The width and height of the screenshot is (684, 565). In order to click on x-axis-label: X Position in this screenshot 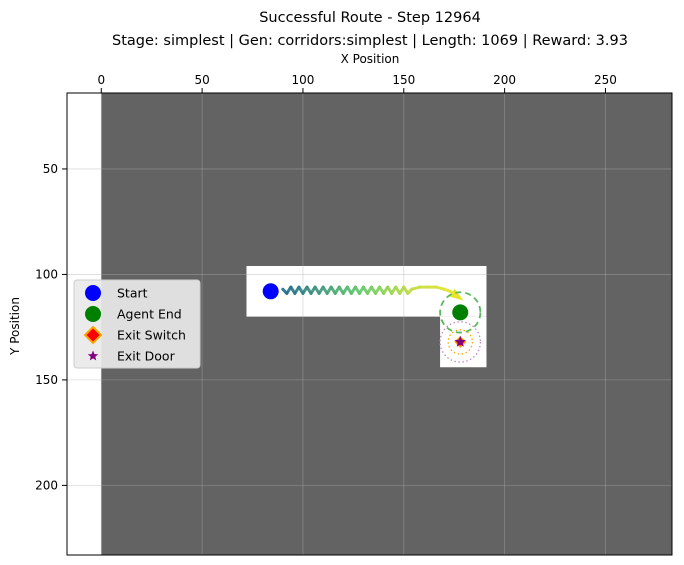, I will do `click(370, 59)`.